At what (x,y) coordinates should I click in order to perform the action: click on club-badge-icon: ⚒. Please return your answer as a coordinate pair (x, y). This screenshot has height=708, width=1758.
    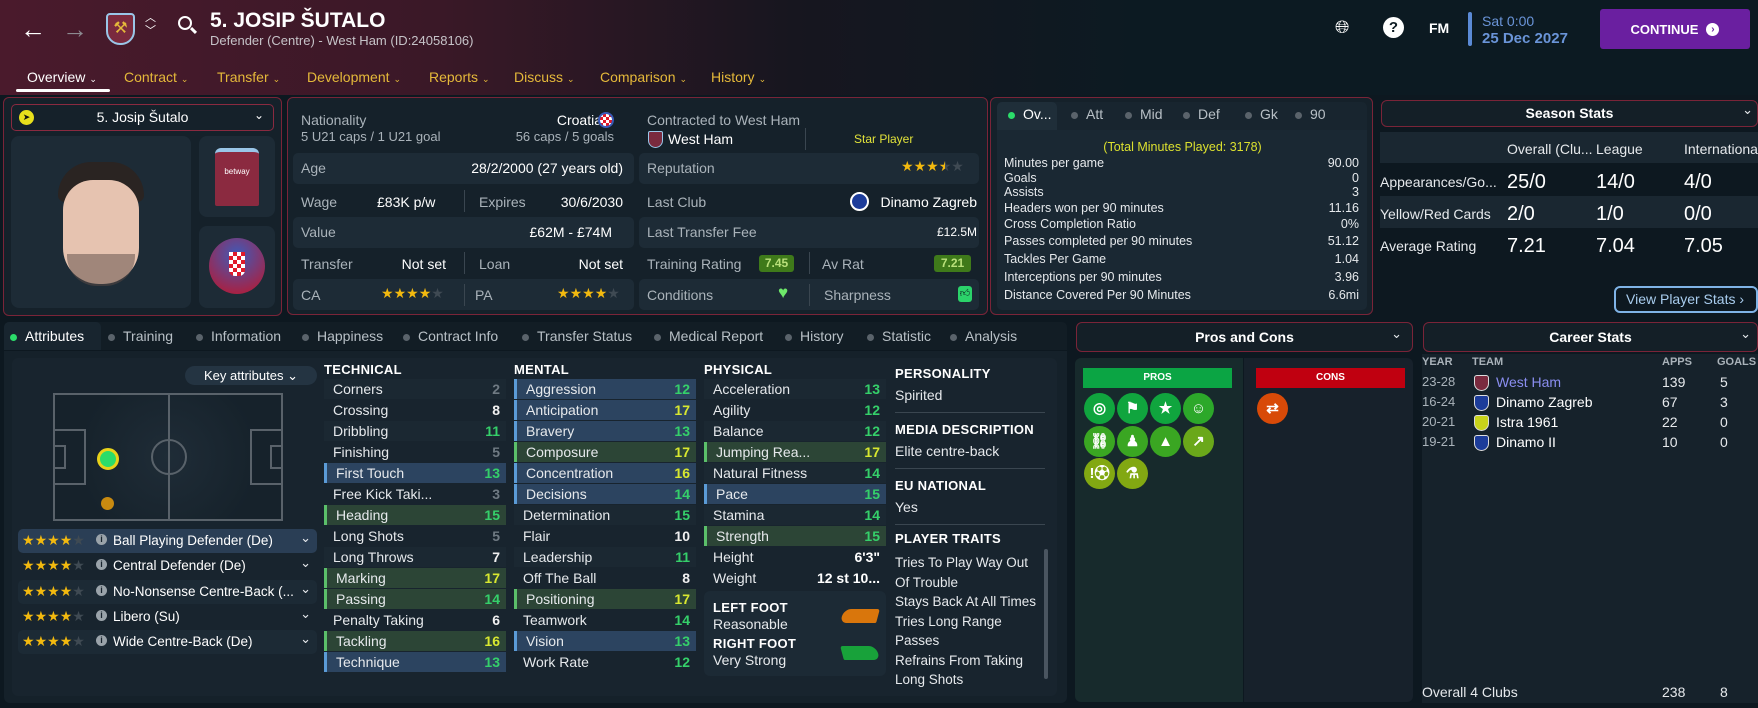
    Looking at the image, I should click on (120, 29).